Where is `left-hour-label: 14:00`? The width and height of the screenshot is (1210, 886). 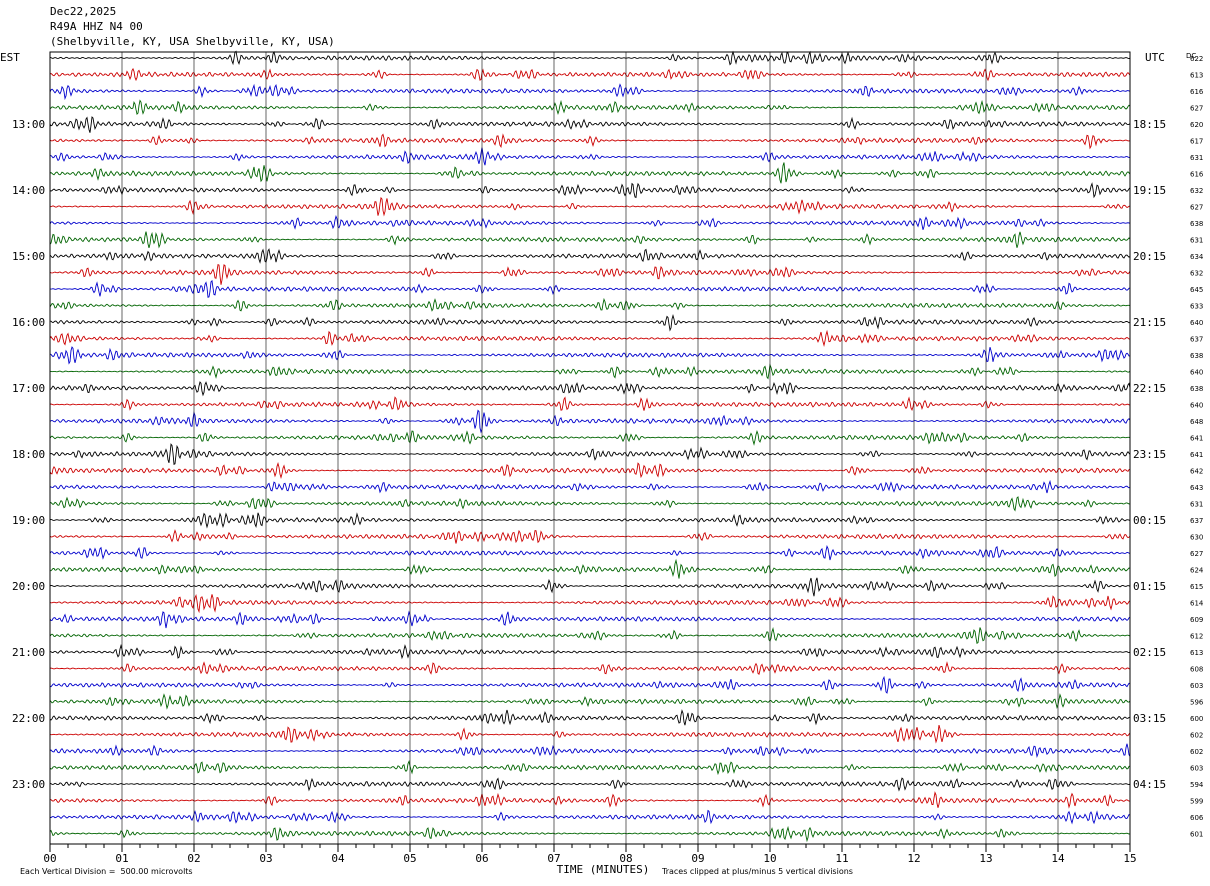 left-hour-label: 14:00 is located at coordinates (28, 190).